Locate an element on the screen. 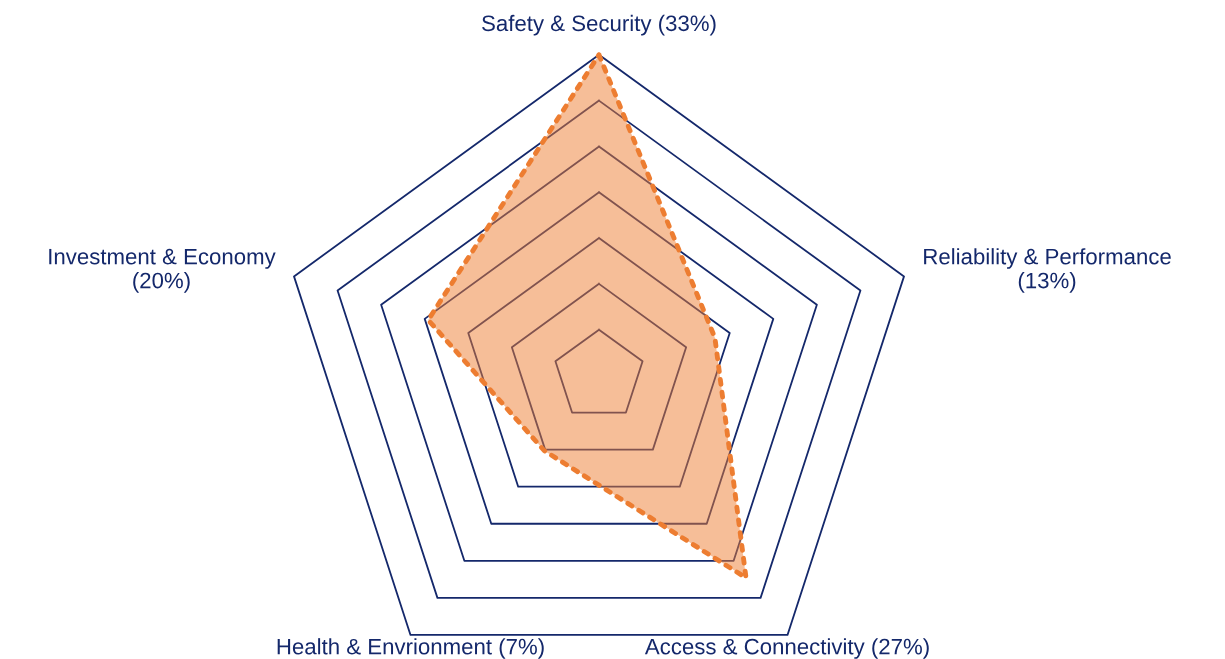  spoke-label: Access & Connectivity (27%) is located at coordinates (786, 648).